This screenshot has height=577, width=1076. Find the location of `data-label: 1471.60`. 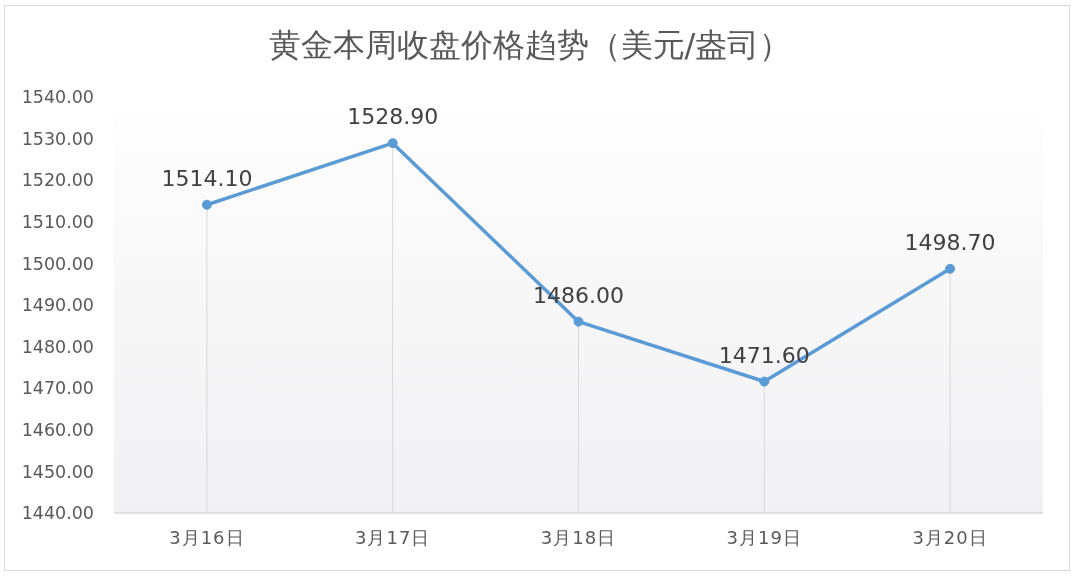

data-label: 1471.60 is located at coordinates (764, 355).